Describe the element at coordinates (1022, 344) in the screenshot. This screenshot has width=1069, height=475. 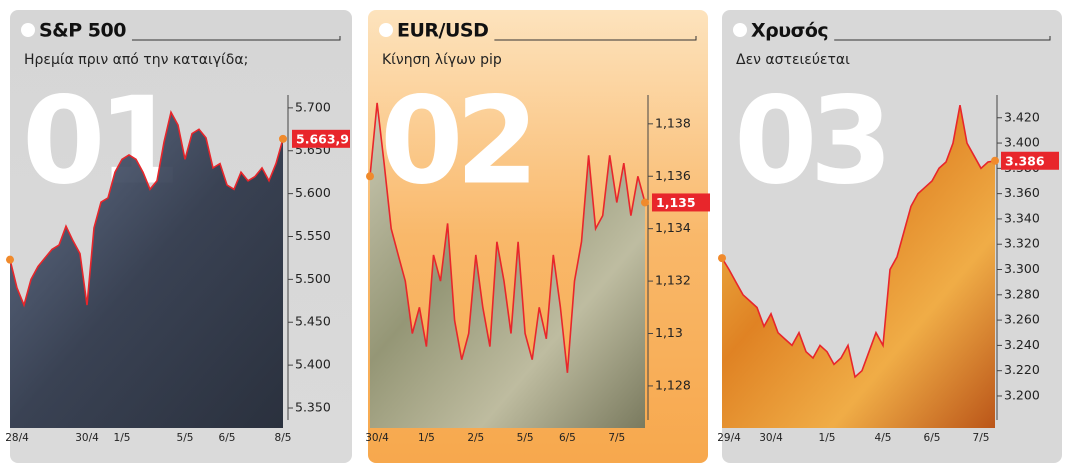
I see `y-tick-label: 3.240` at that location.